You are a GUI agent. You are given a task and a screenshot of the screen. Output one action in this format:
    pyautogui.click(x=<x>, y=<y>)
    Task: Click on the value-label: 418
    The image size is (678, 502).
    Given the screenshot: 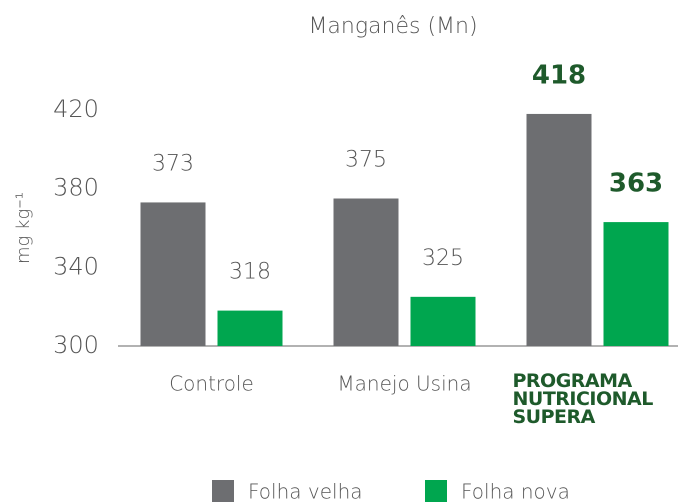 What is the action you would take?
    pyautogui.click(x=559, y=75)
    